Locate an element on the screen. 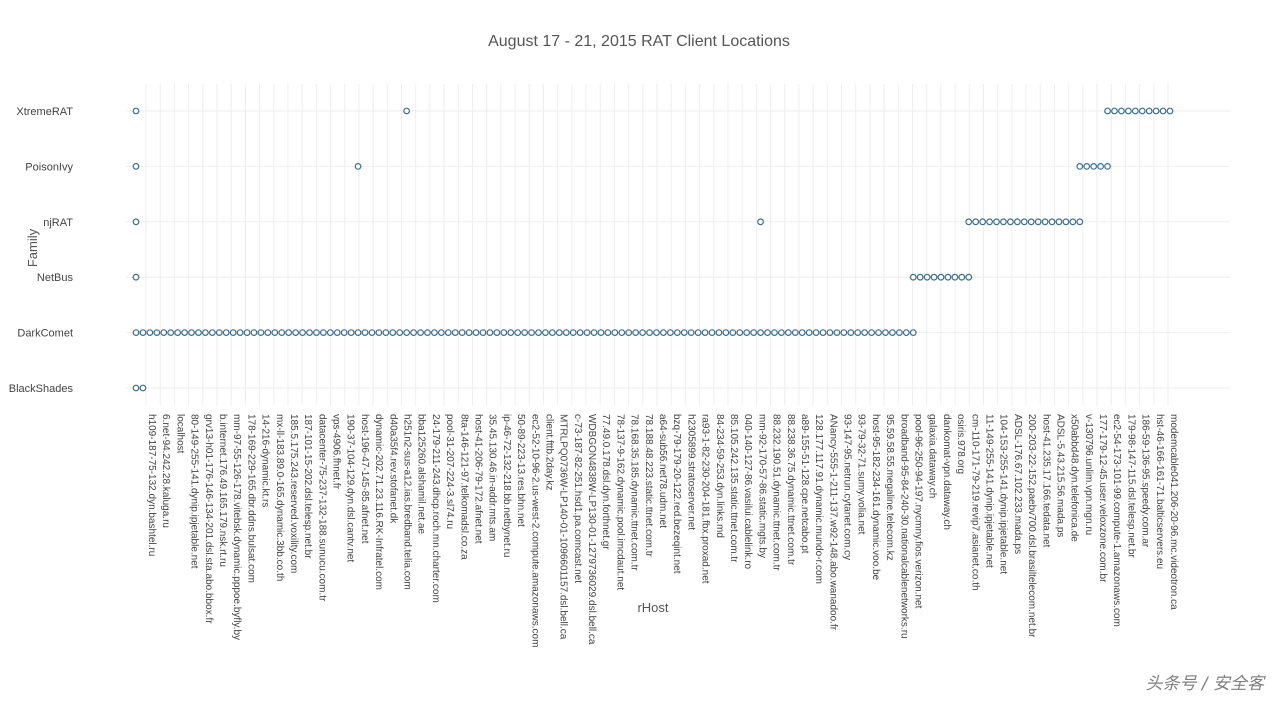 The image size is (1278, 704). x-tick-label: h109-187-75-132.dyn.bashtel.ru is located at coordinates (151, 485).